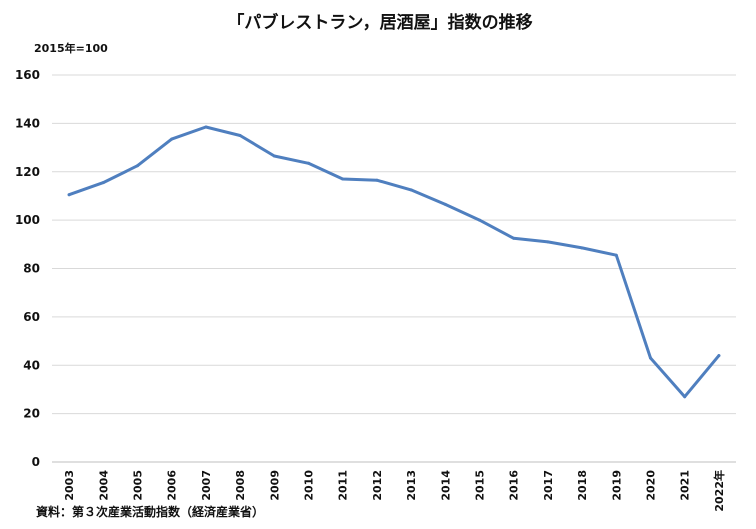  I want to click on x-tick-label: 2007, so click(206, 485).